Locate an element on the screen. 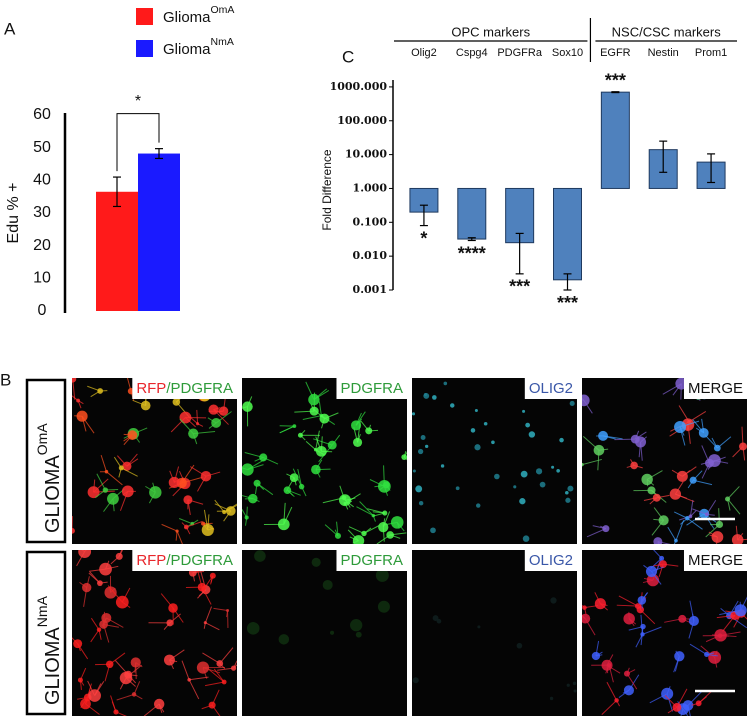 This screenshot has width=755, height=720. channel-label: PDGFRA is located at coordinates (371, 560).